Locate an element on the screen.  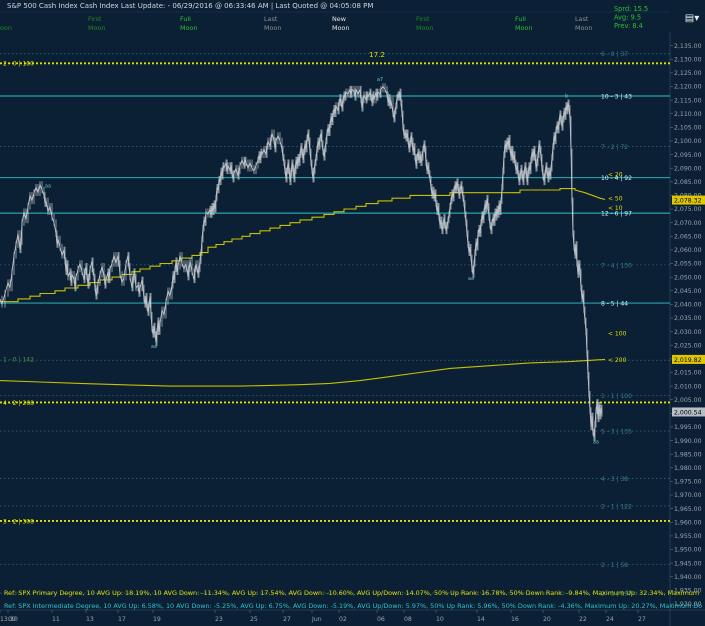
price-tag-label: 2,078.32 is located at coordinates (688, 200).